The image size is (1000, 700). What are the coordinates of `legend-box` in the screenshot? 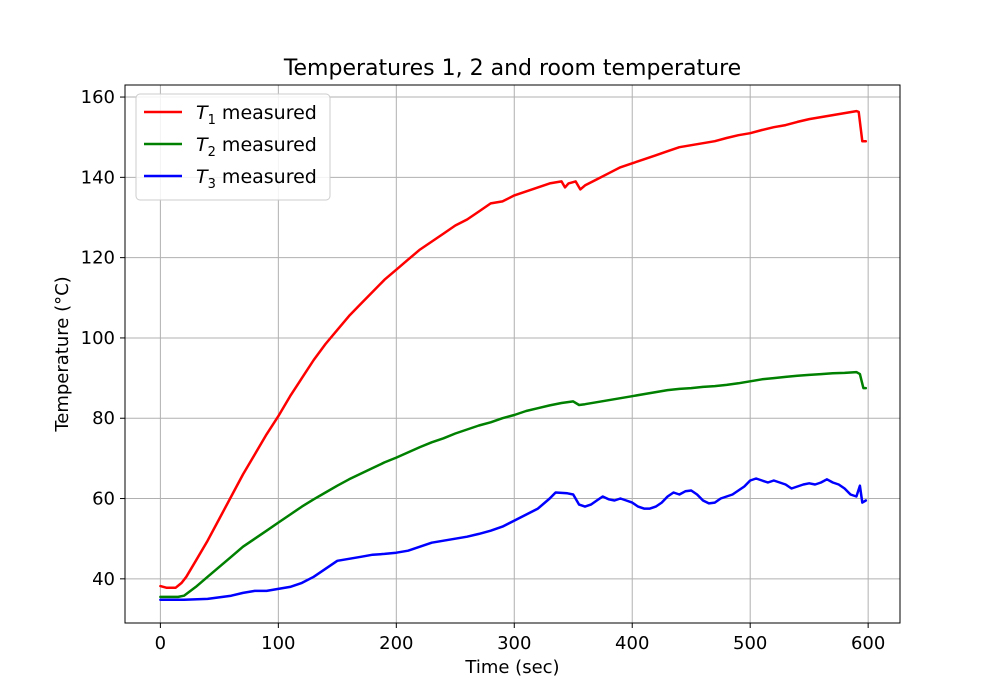 It's located at (233, 147).